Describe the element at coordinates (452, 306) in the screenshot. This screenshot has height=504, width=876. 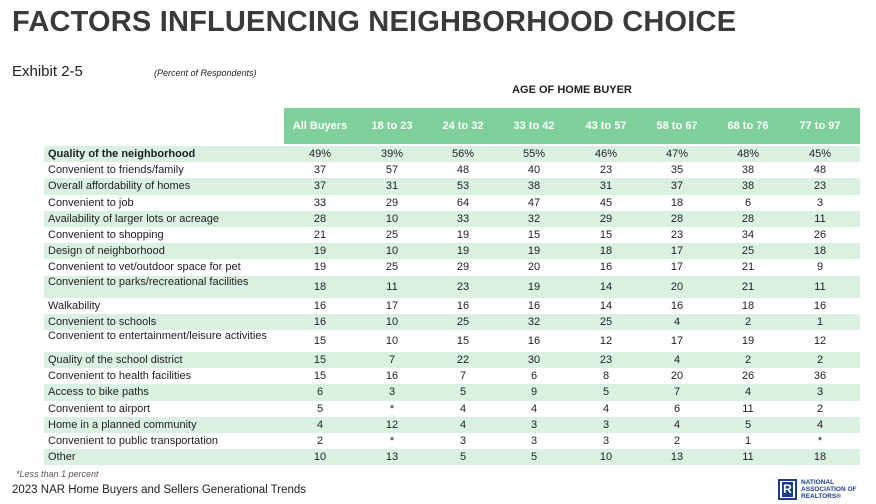
I see `table-row: Walkability 16 17 16 16 14 16 18 16` at that location.